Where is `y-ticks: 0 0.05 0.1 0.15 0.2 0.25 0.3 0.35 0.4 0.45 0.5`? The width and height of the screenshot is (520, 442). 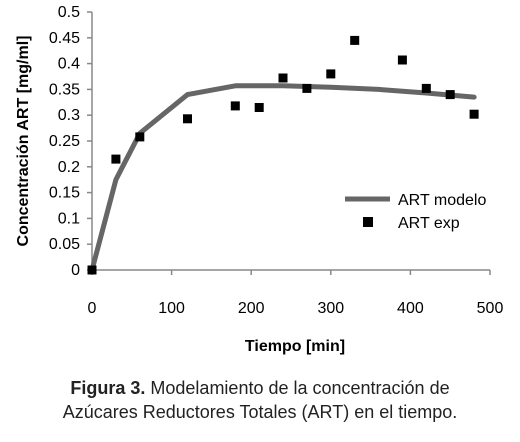
y-ticks: 0 0.05 0.1 0.15 0.2 0.25 0.3 0.35 0.4 0.45 0.5 is located at coordinates (70, 141).